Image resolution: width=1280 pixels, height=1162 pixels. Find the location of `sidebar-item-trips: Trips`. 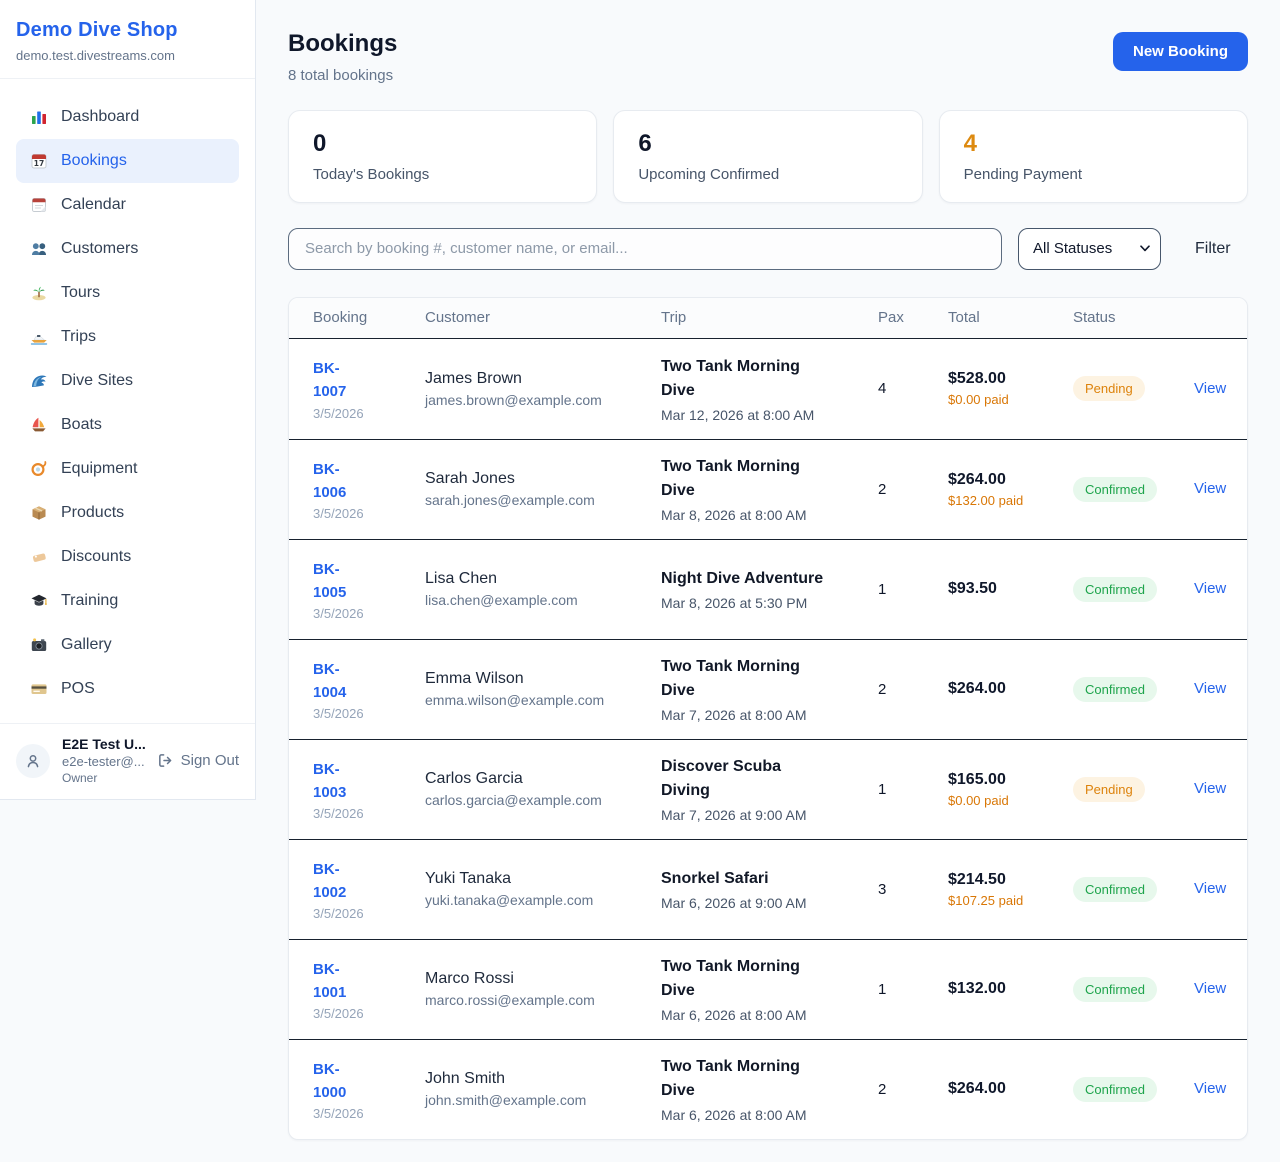

sidebar-item-trips: Trips is located at coordinates (127, 337).